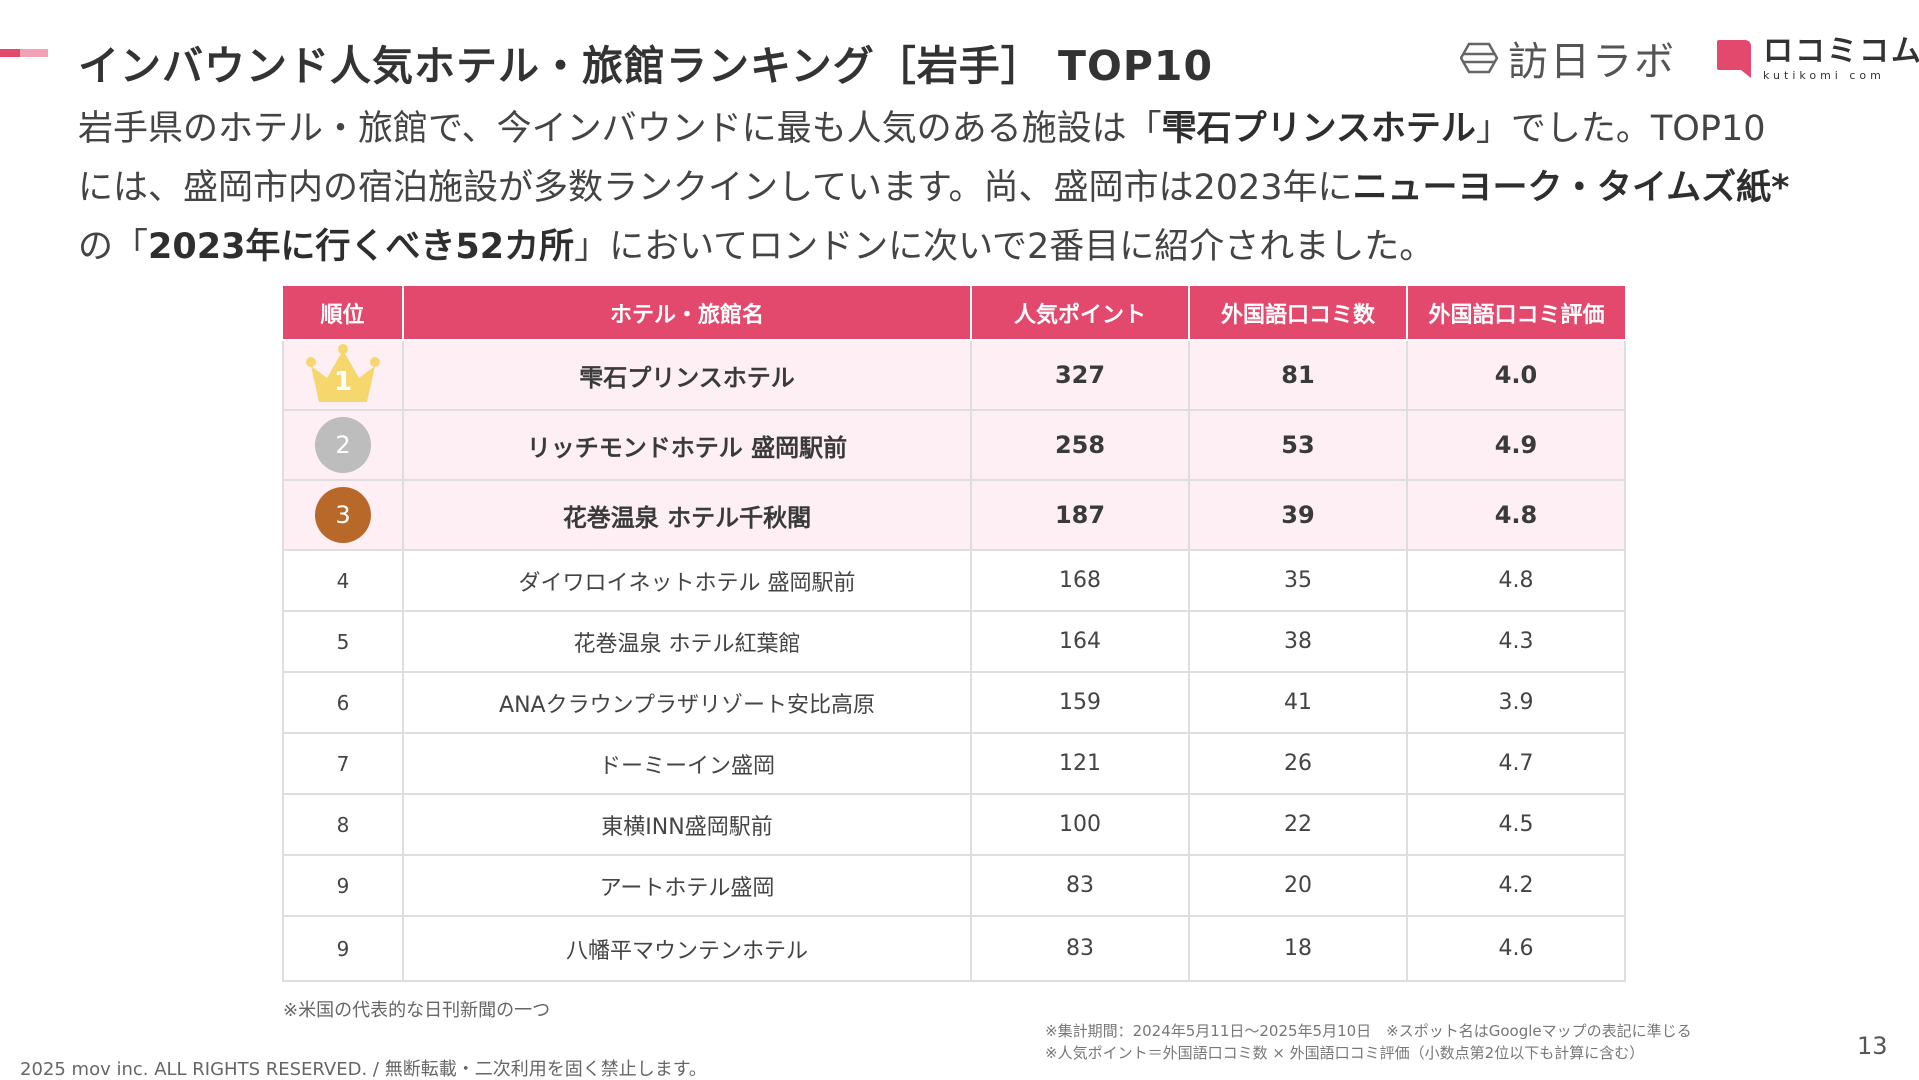 The image size is (1919, 1080). I want to click on hotel-name: 八幡平マウンテンホテル, so click(687, 948).